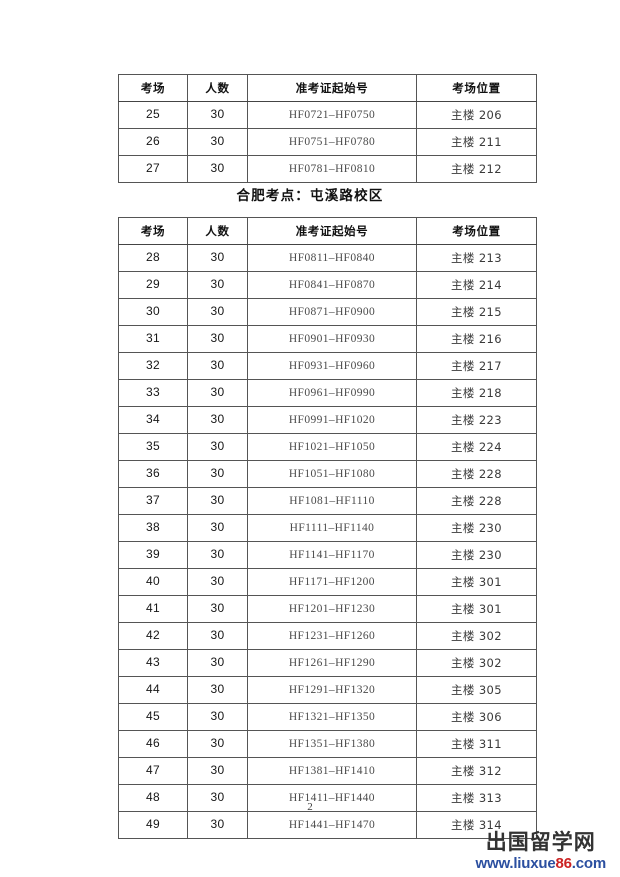  Describe the element at coordinates (476, 825) in the screenshot. I see `cell-room-location: 主楼 314` at that location.